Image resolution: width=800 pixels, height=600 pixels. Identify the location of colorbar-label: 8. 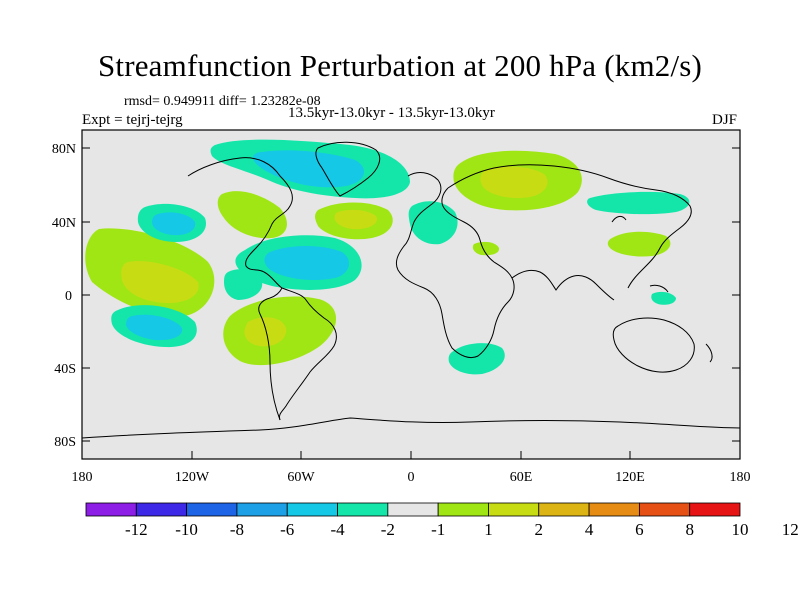
(689, 529).